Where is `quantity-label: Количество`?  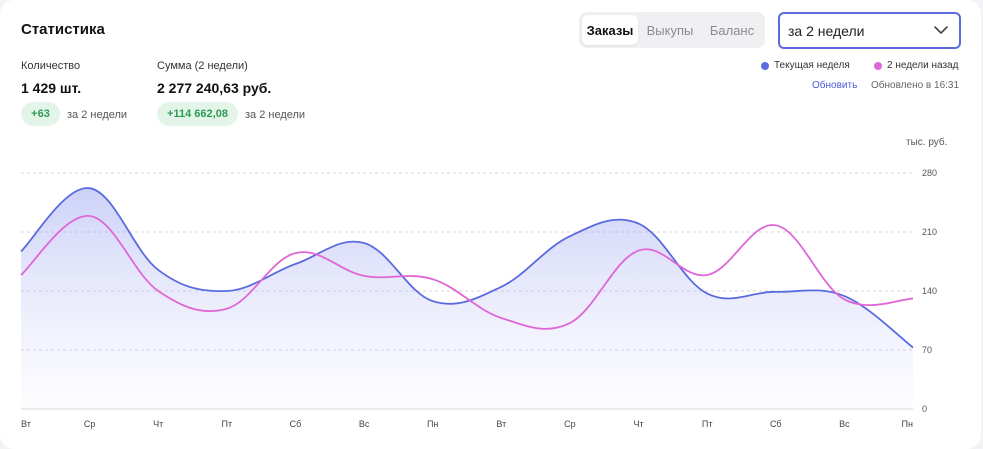 quantity-label: Количество is located at coordinates (51, 66).